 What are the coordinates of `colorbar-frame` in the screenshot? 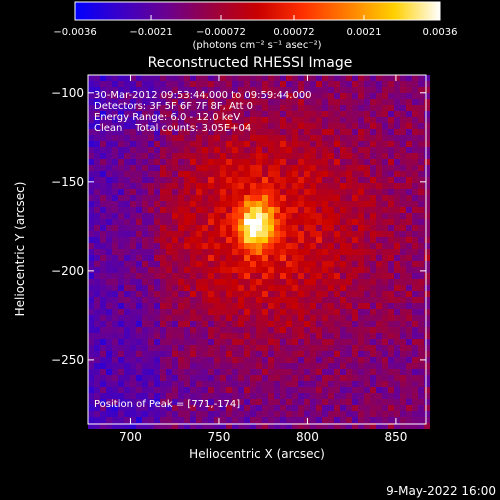 It's located at (257, 11).